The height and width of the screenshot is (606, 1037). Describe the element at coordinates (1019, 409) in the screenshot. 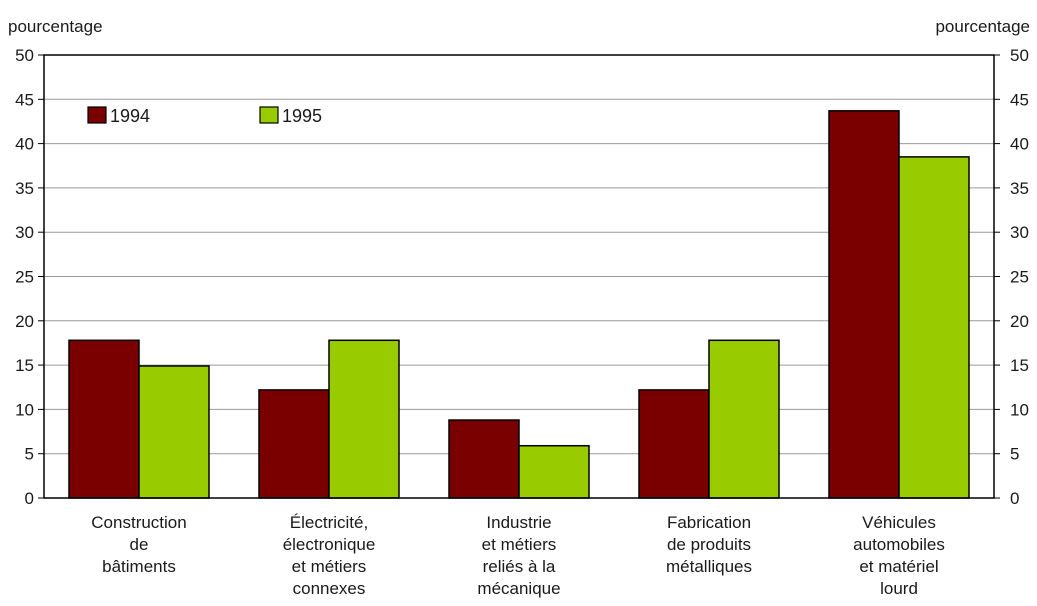

I see `y-tick-label-right: 10` at that location.